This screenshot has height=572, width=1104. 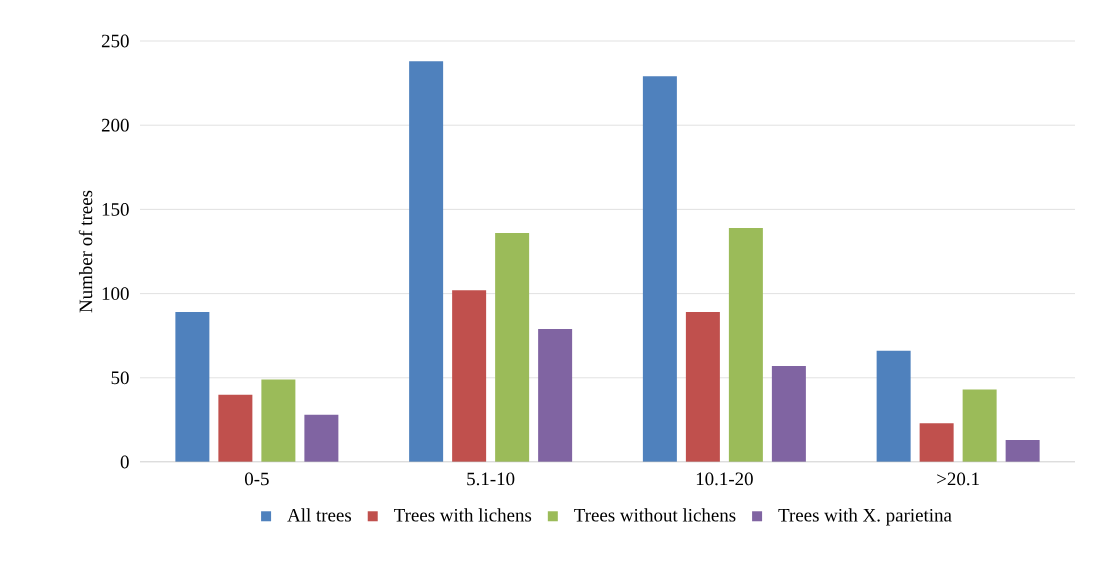 I want to click on y-tick-label: 50, so click(x=120, y=378).